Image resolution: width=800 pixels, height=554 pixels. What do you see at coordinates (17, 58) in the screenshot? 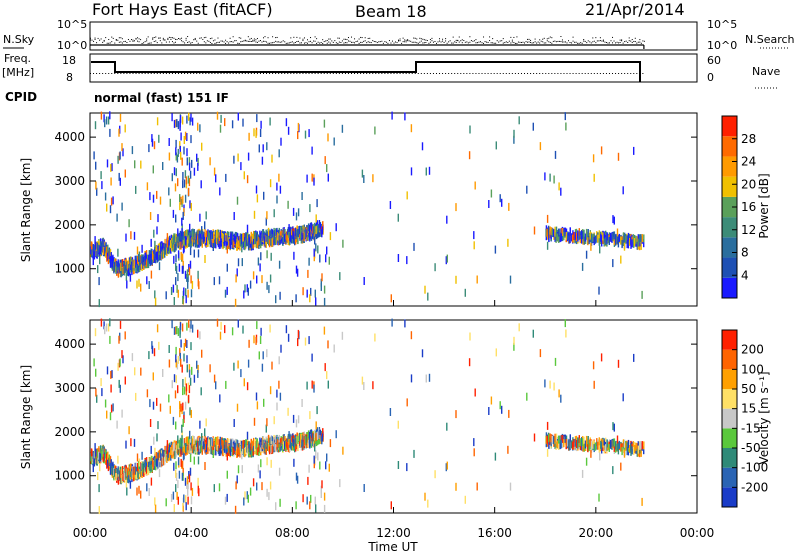
I see `freq-label: Freq.` at bounding box center [17, 58].